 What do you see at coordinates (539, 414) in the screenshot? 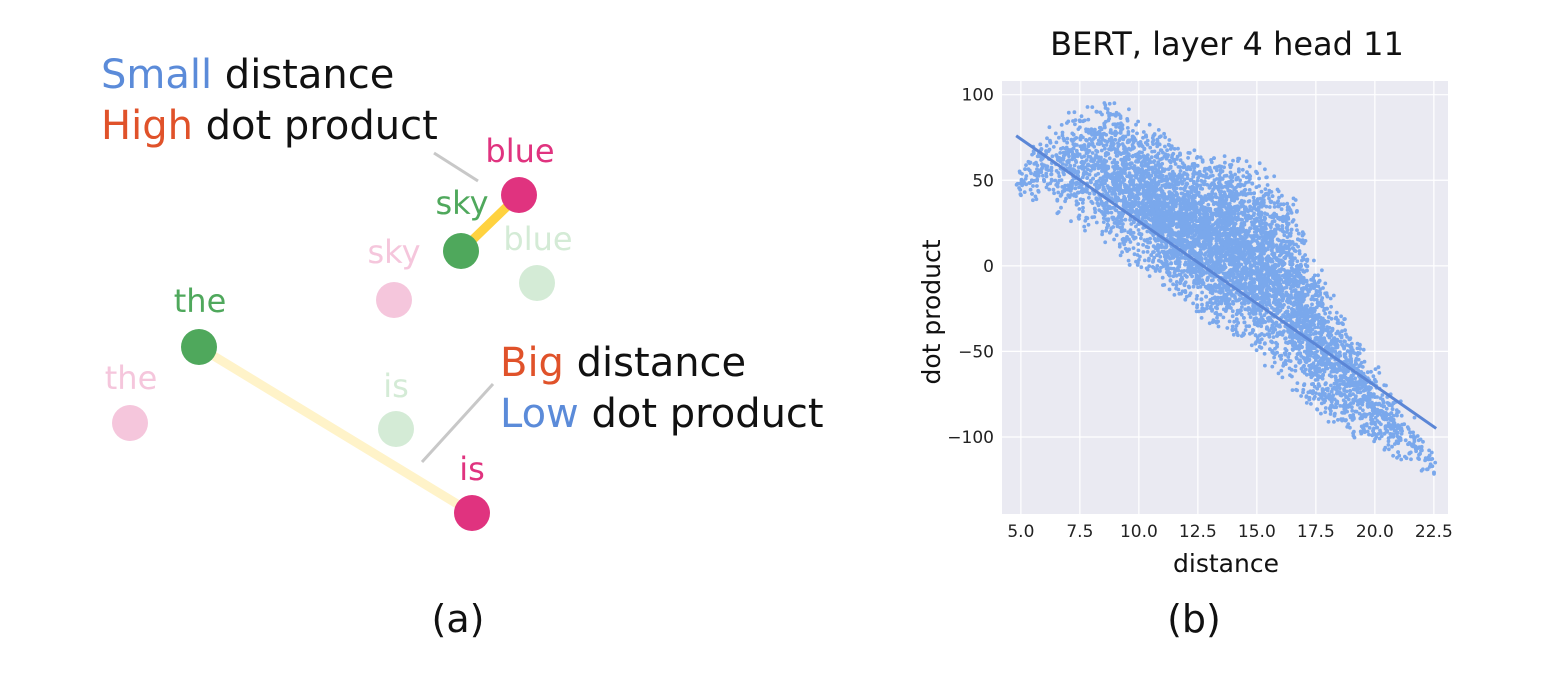
I see `legend-accent-low: Low` at bounding box center [539, 414].